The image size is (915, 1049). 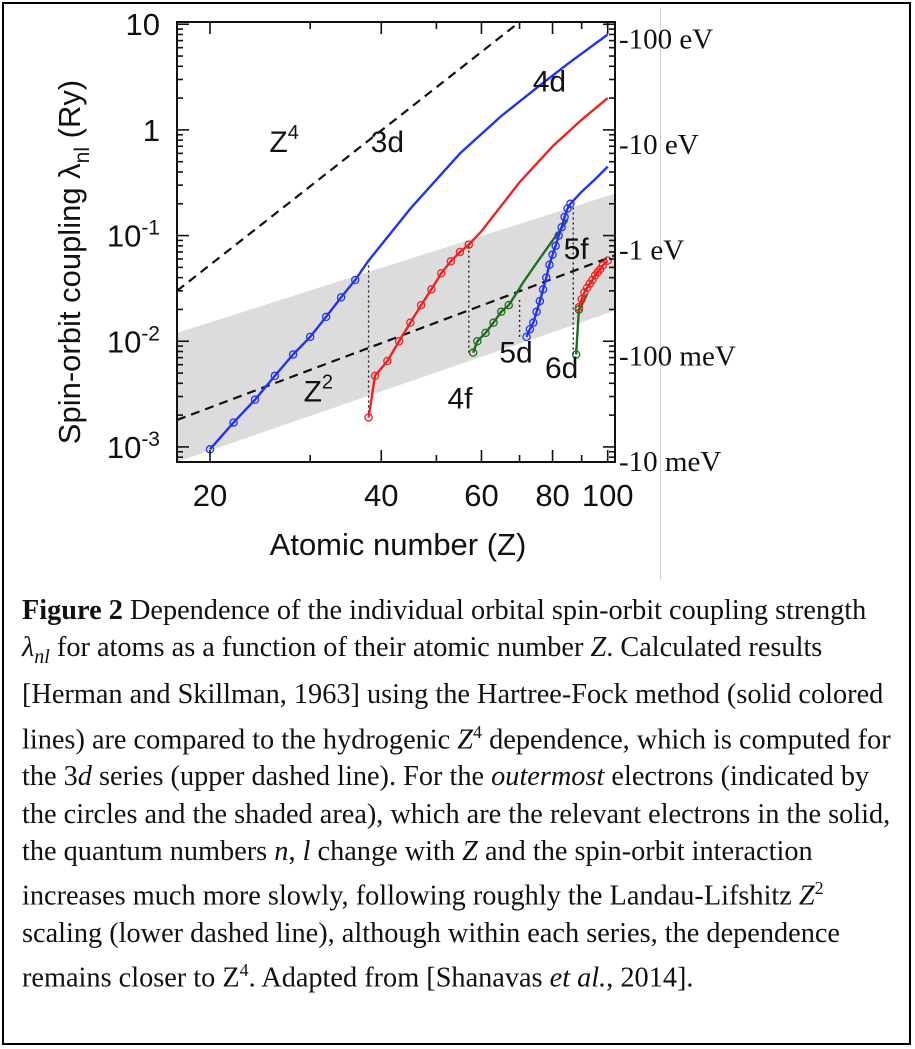 What do you see at coordinates (387, 142) in the screenshot?
I see `annotation-3d: 3d` at bounding box center [387, 142].